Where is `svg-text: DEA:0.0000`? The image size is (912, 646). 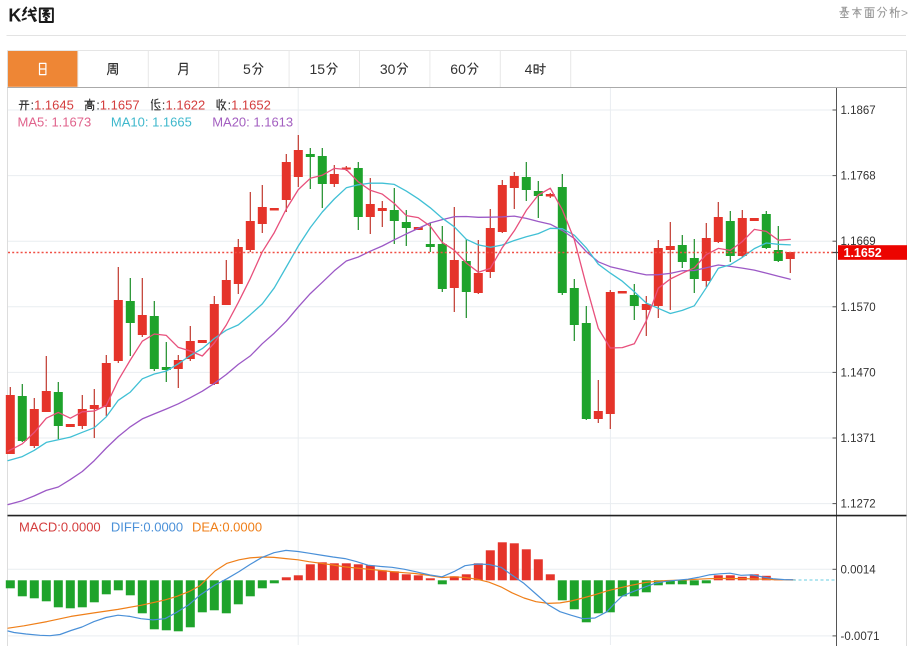 svg-text: DEA:0.0000 is located at coordinates (227, 527).